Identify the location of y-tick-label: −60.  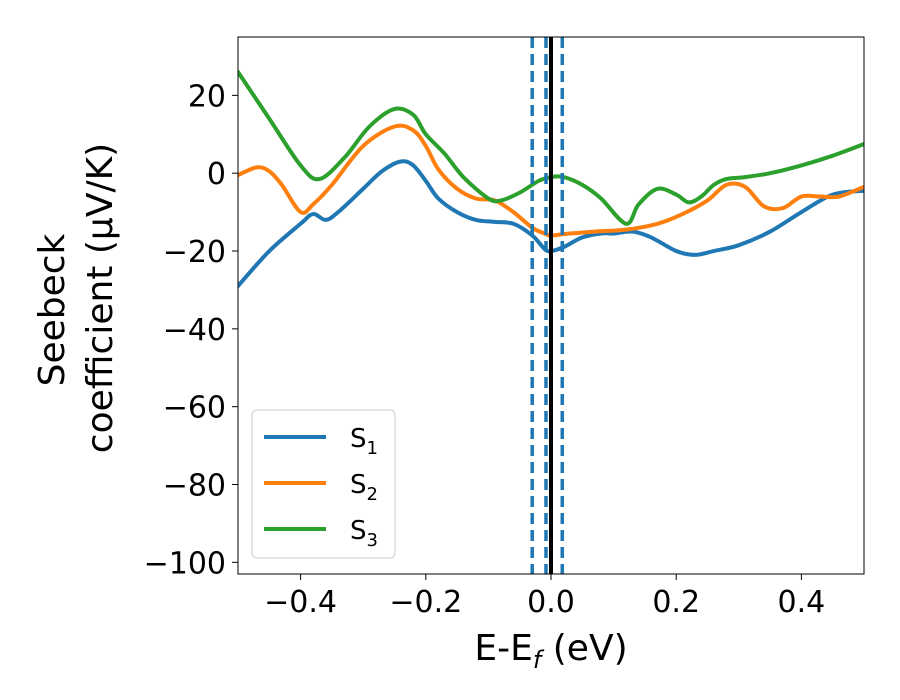
(194, 408).